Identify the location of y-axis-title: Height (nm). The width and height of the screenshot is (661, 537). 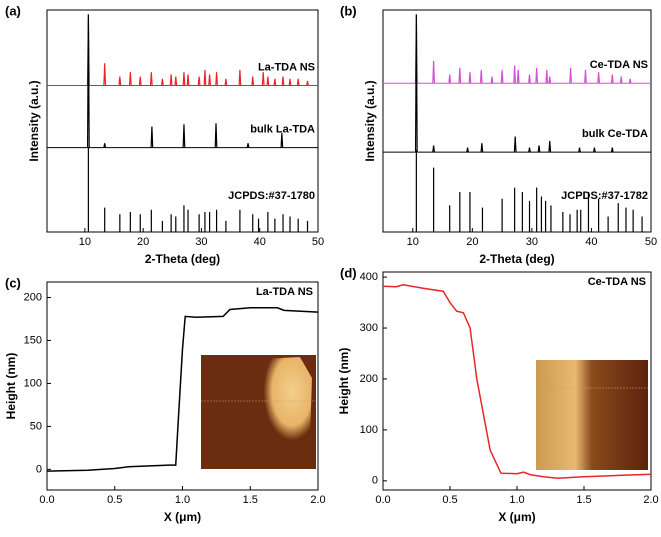
(11, 386).